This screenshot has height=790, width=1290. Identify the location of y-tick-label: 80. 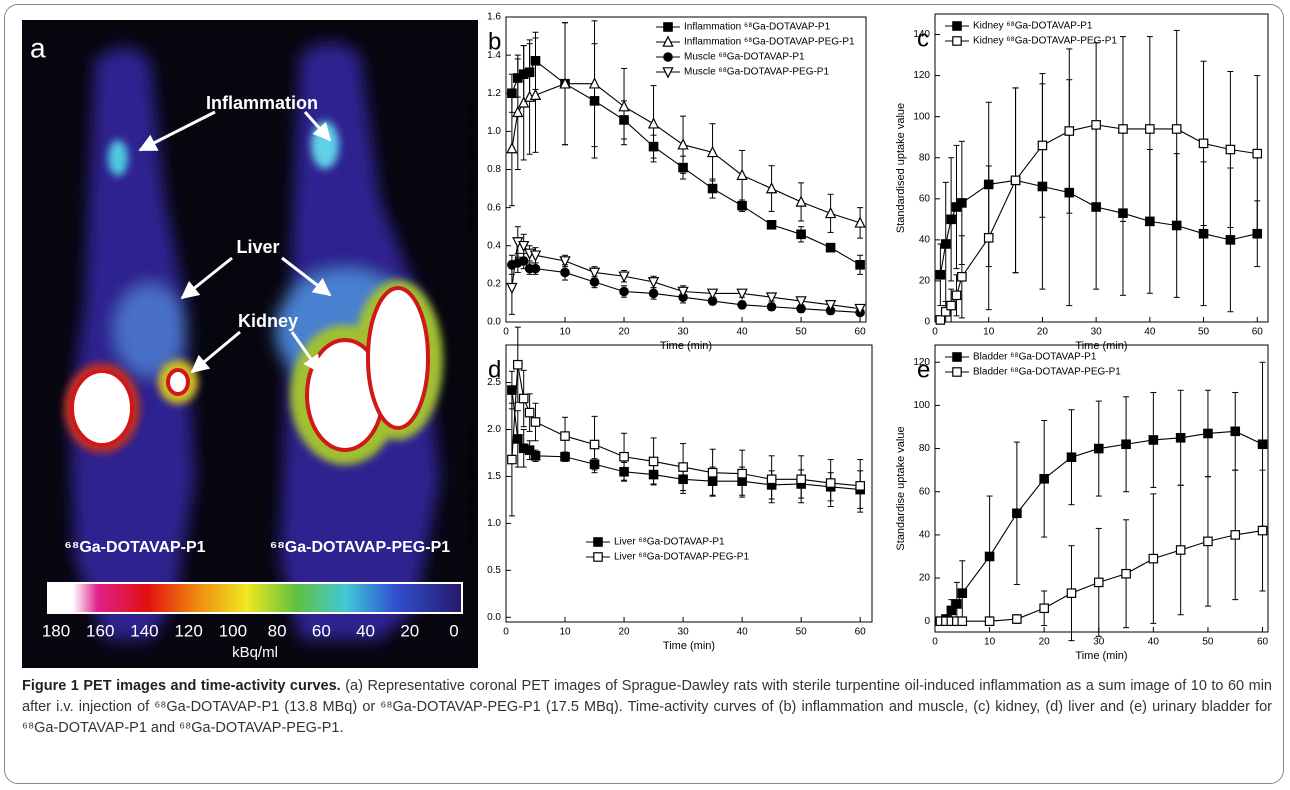
(925, 448).